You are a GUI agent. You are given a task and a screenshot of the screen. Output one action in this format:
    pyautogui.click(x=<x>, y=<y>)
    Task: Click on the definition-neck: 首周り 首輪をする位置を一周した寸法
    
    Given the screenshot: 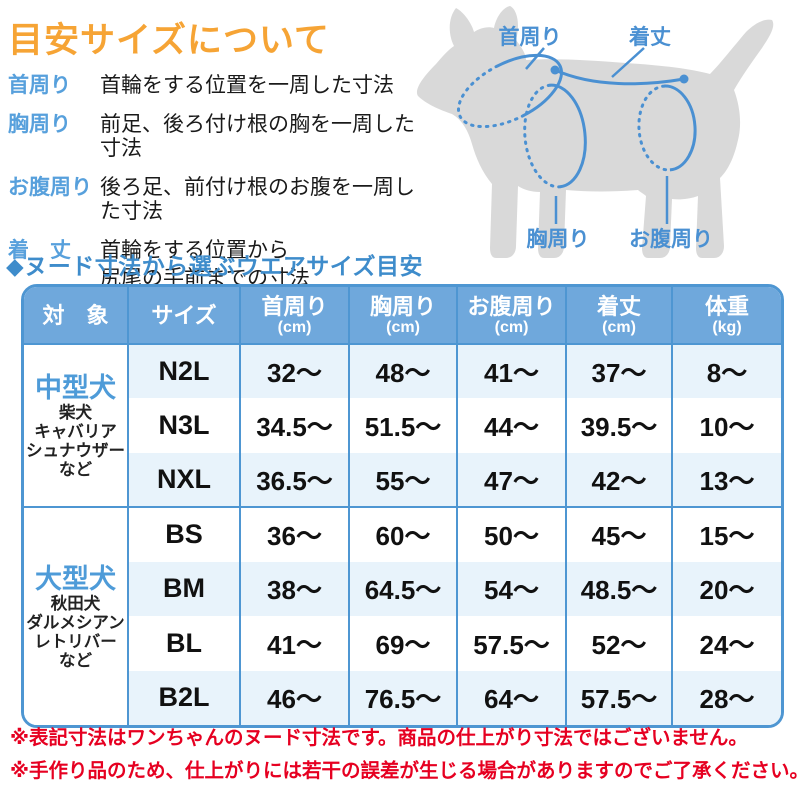 What is the action you would take?
    pyautogui.click(x=218, y=88)
    